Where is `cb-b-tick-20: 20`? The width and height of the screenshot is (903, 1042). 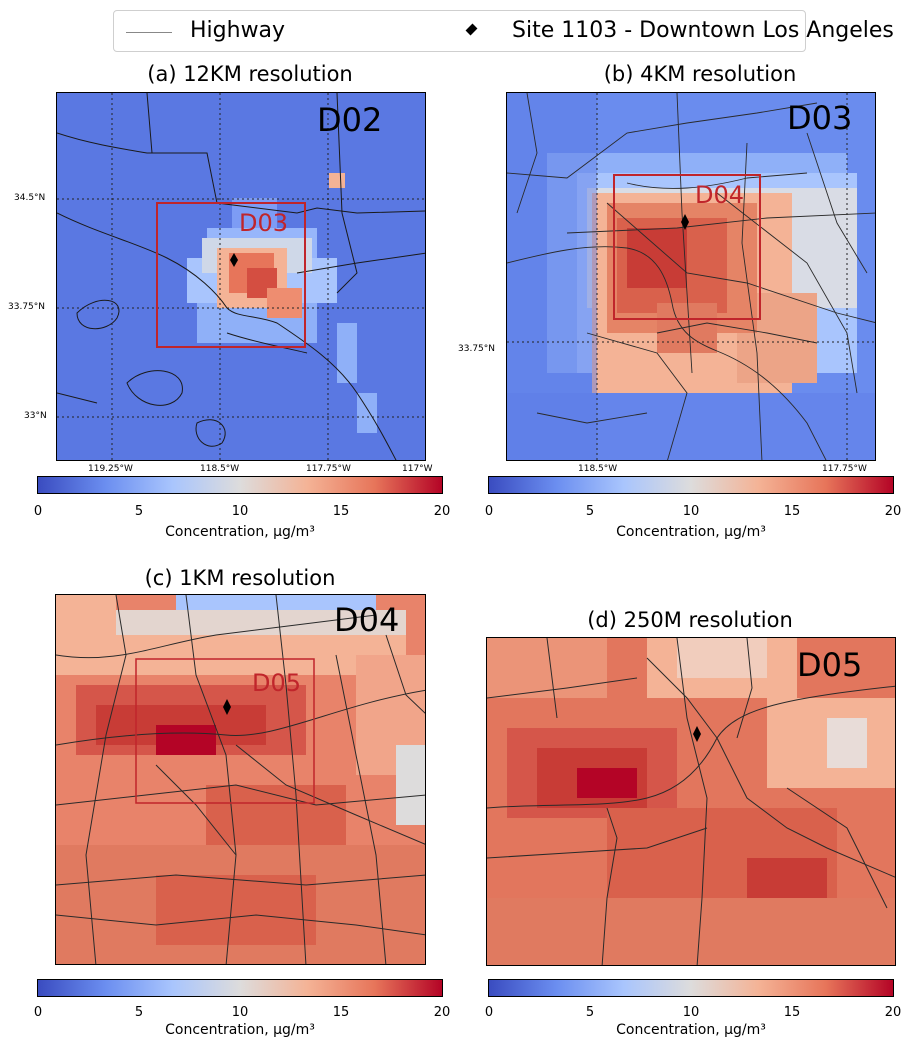 cb-b-tick-20: 20 is located at coordinates (893, 511).